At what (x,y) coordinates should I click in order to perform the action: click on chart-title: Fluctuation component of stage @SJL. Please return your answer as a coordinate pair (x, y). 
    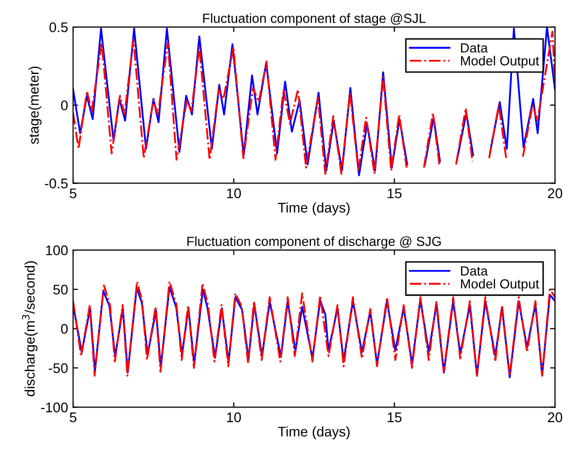
    Looking at the image, I should click on (314, 19).